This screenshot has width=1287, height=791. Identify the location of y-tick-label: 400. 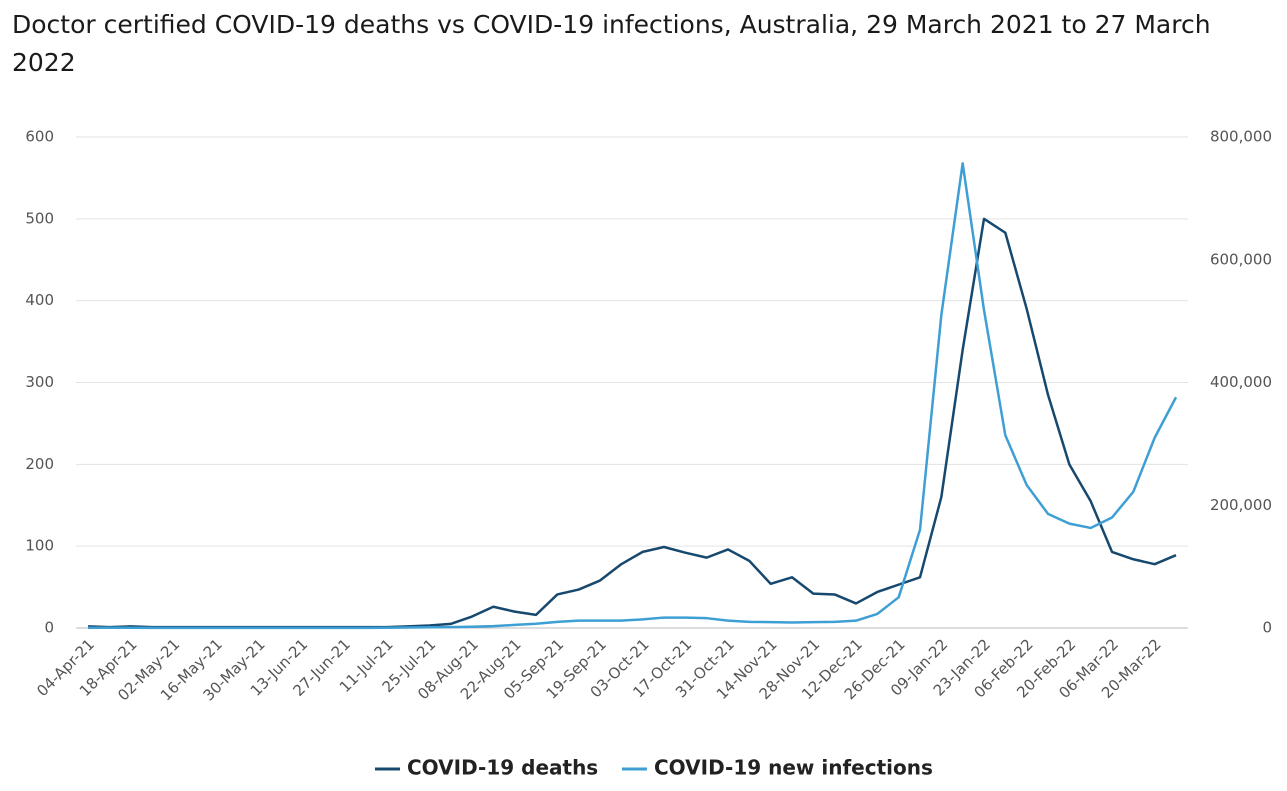
(39, 300).